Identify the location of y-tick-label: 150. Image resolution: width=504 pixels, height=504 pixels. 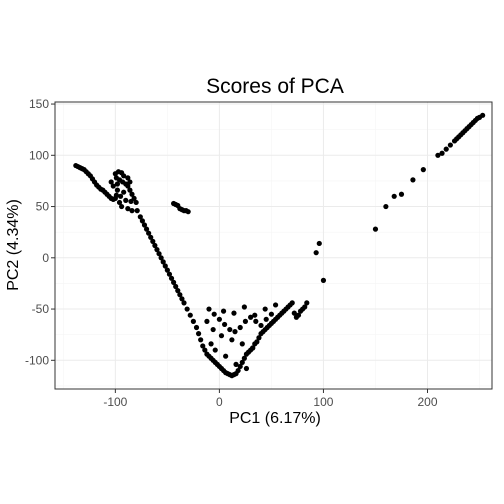
(39, 104).